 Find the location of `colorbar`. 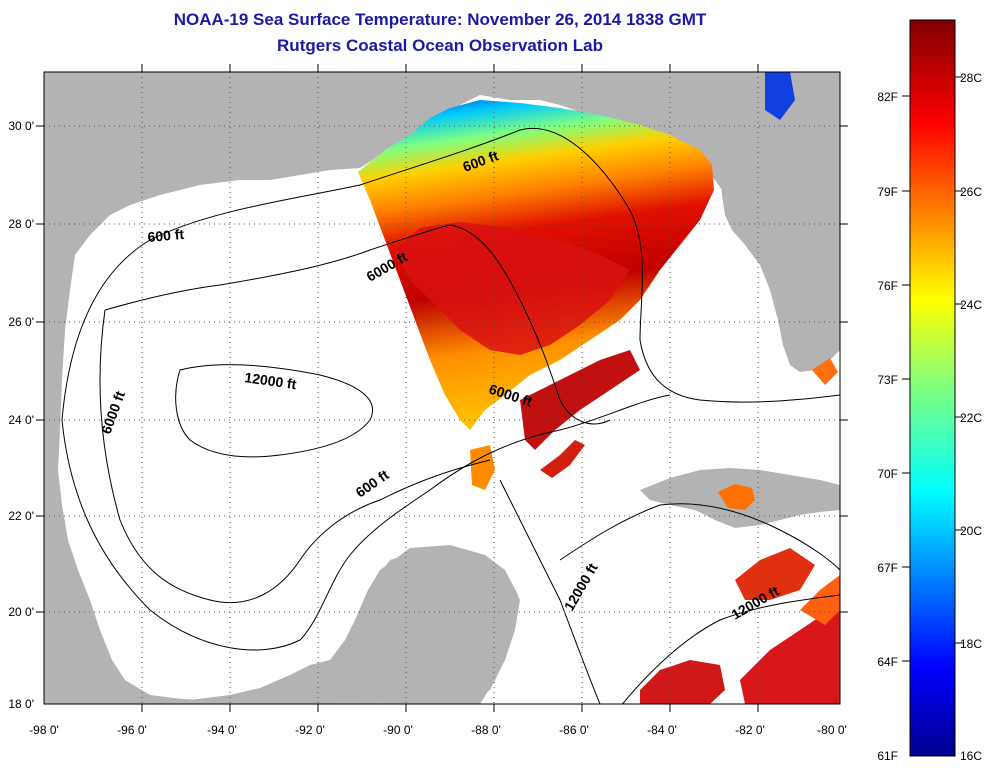

colorbar is located at coordinates (932, 388).